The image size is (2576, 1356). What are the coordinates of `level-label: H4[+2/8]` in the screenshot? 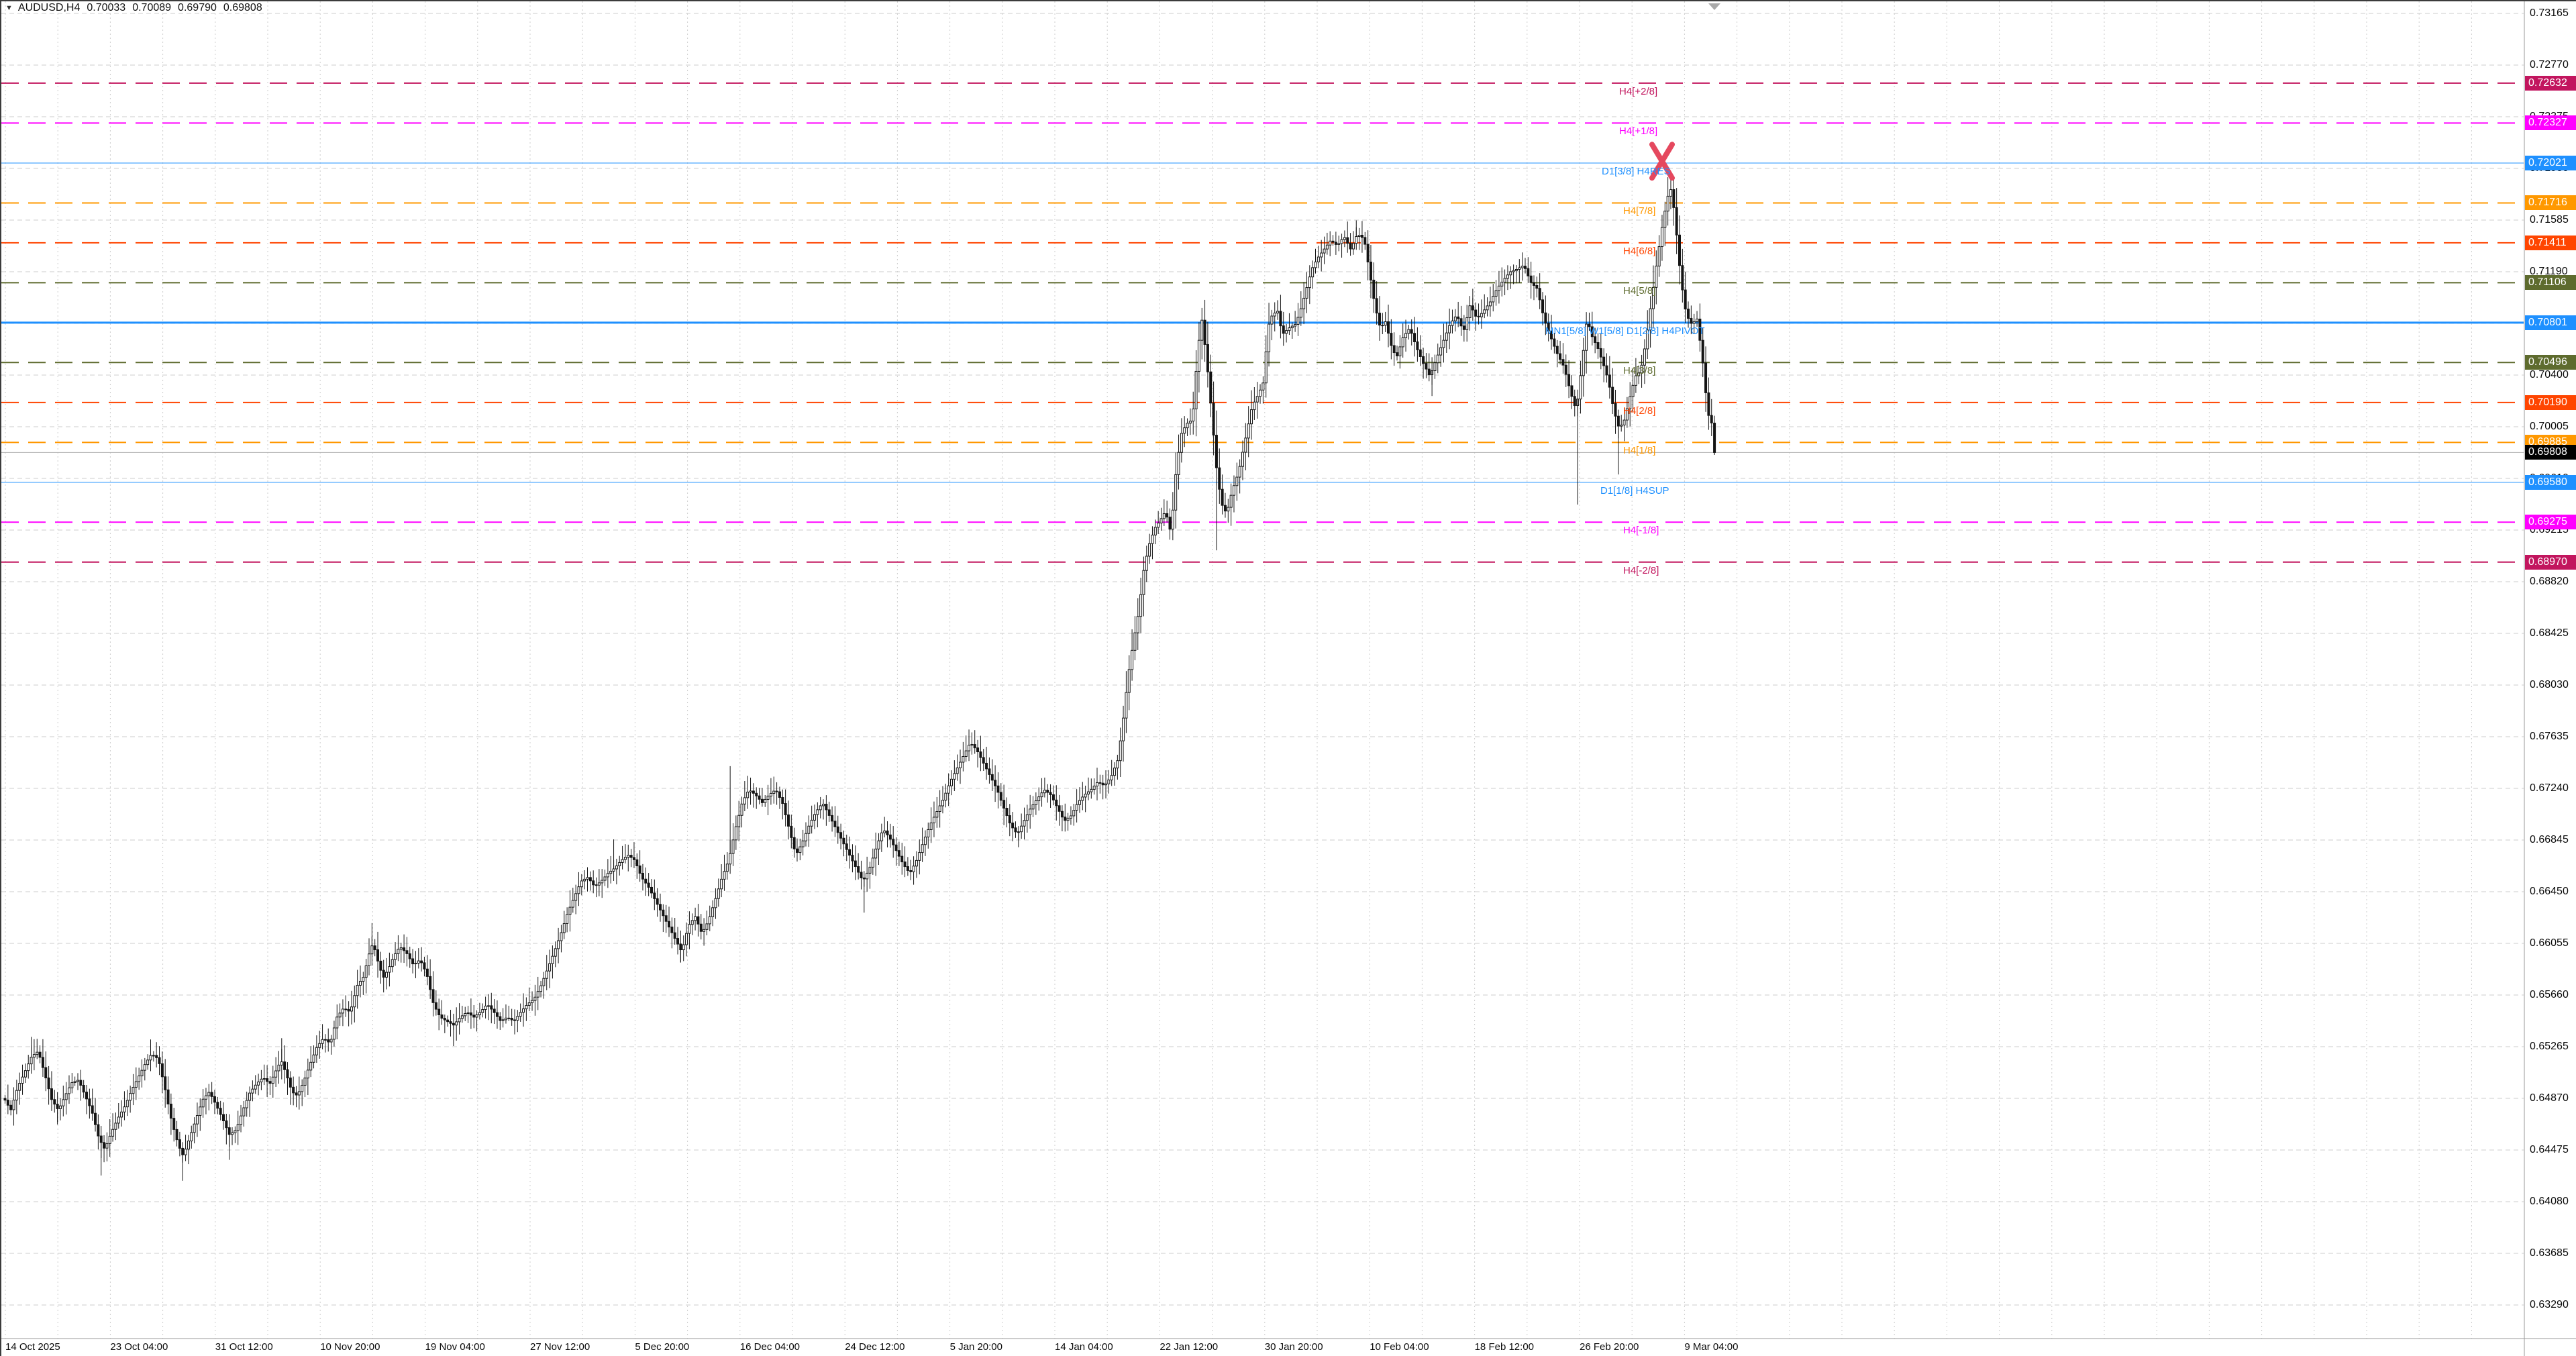 It's located at (1638, 91).